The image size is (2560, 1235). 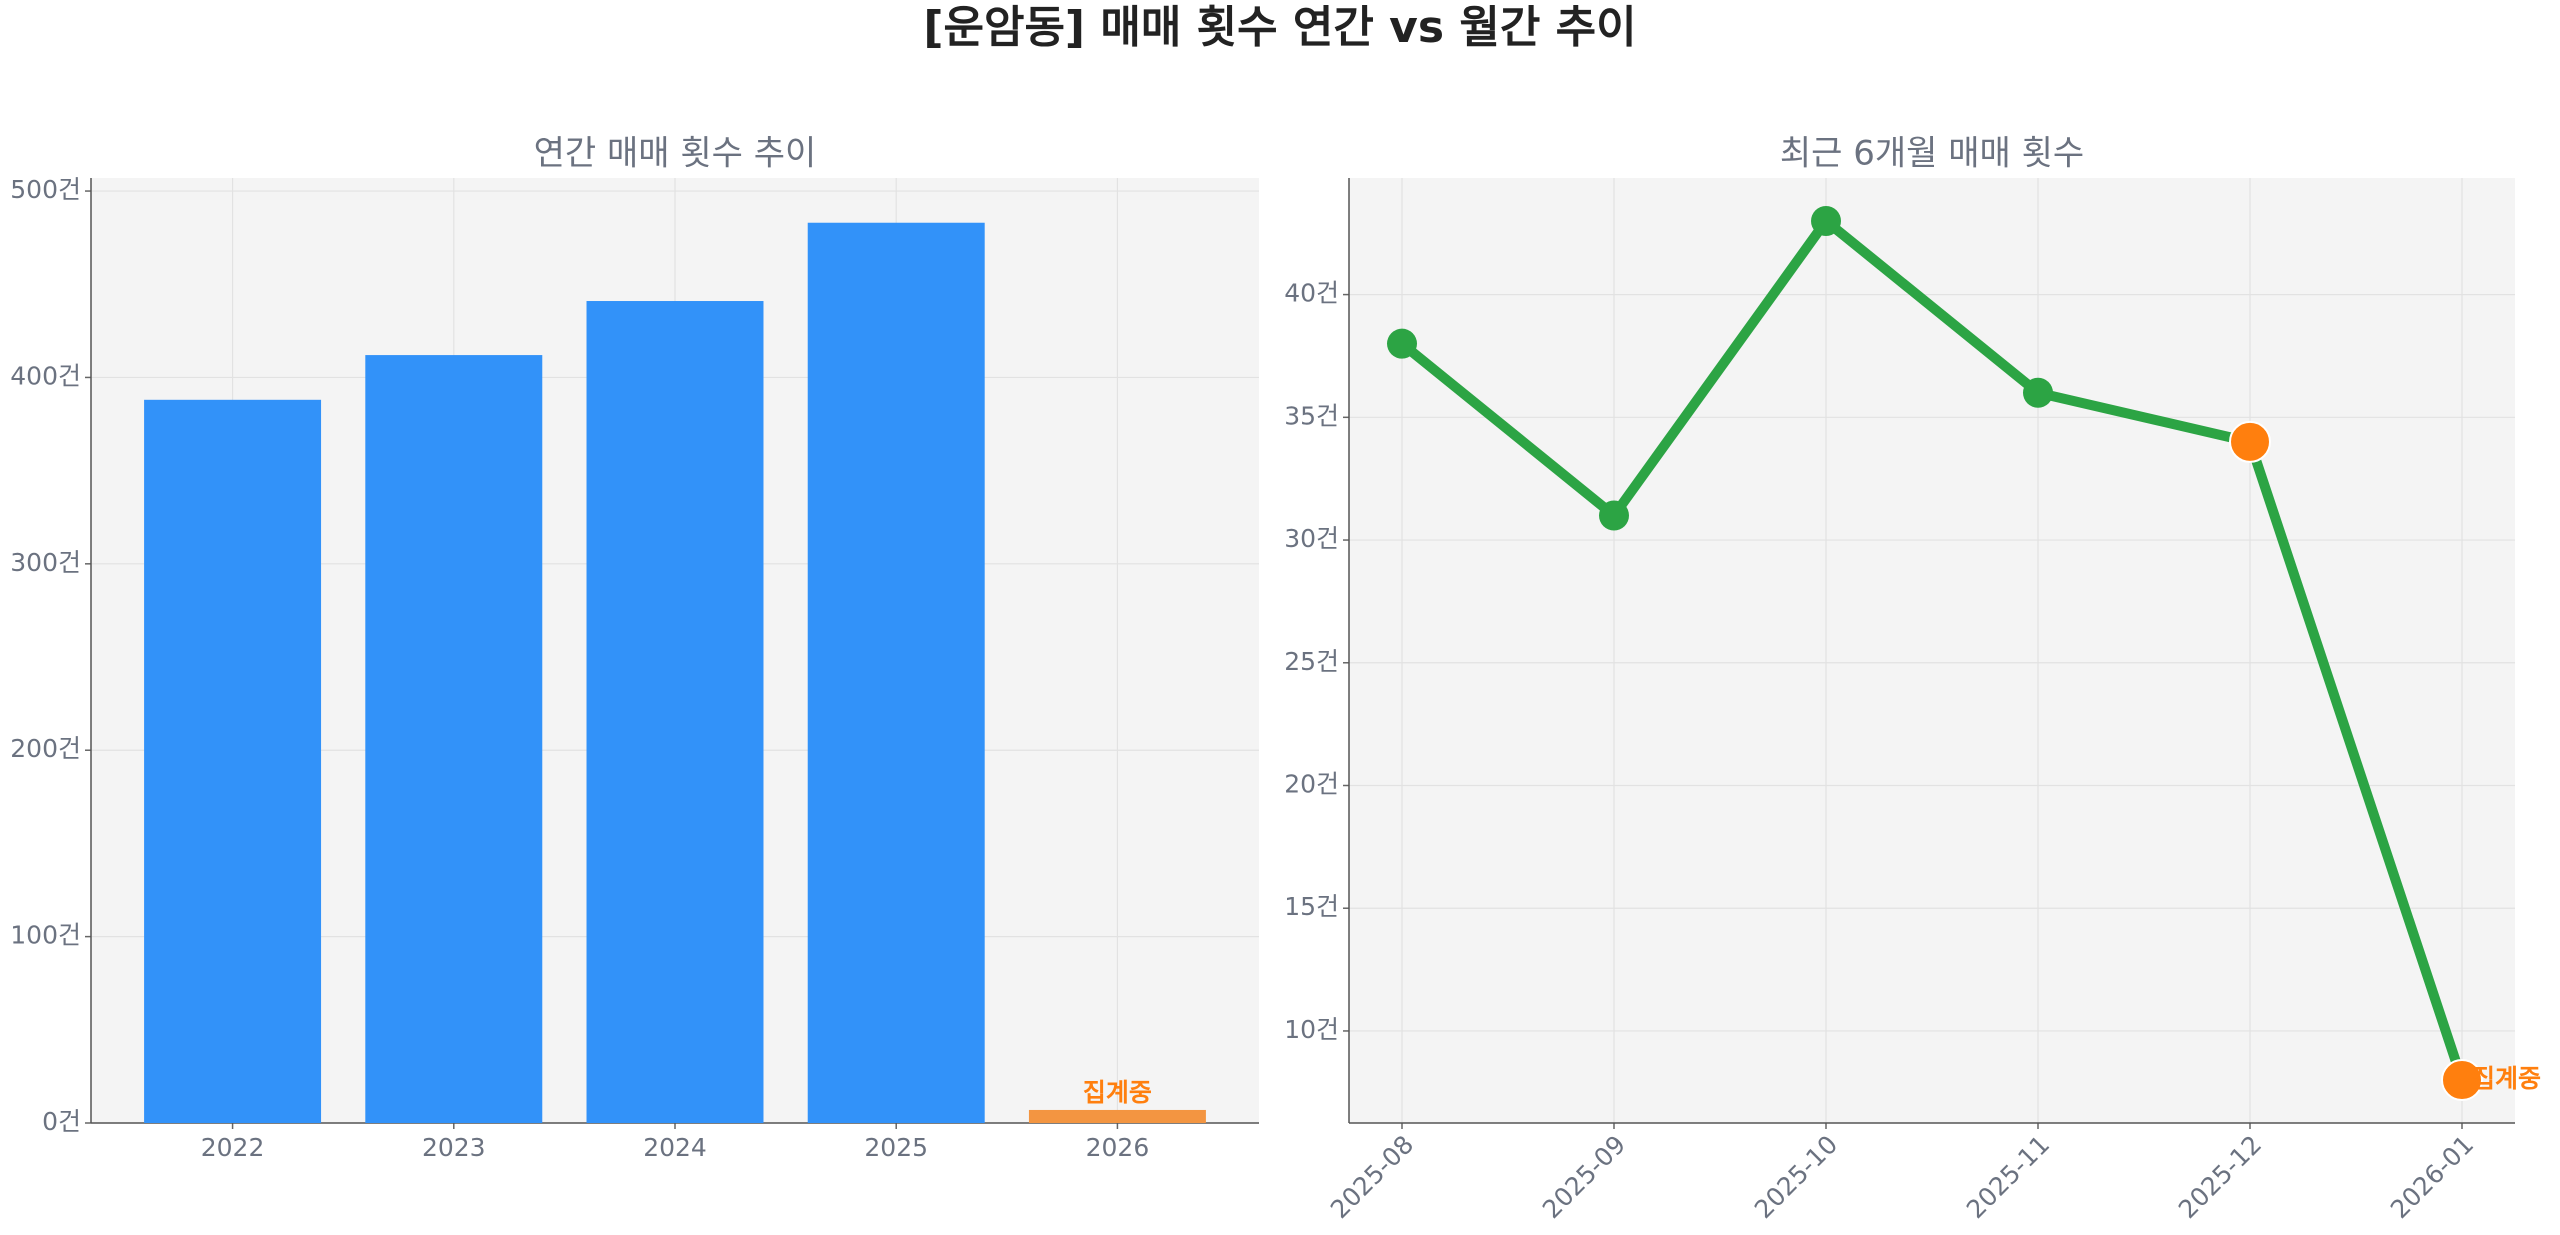 I want to click on y-tick-label: 500건, so click(x=45, y=189).